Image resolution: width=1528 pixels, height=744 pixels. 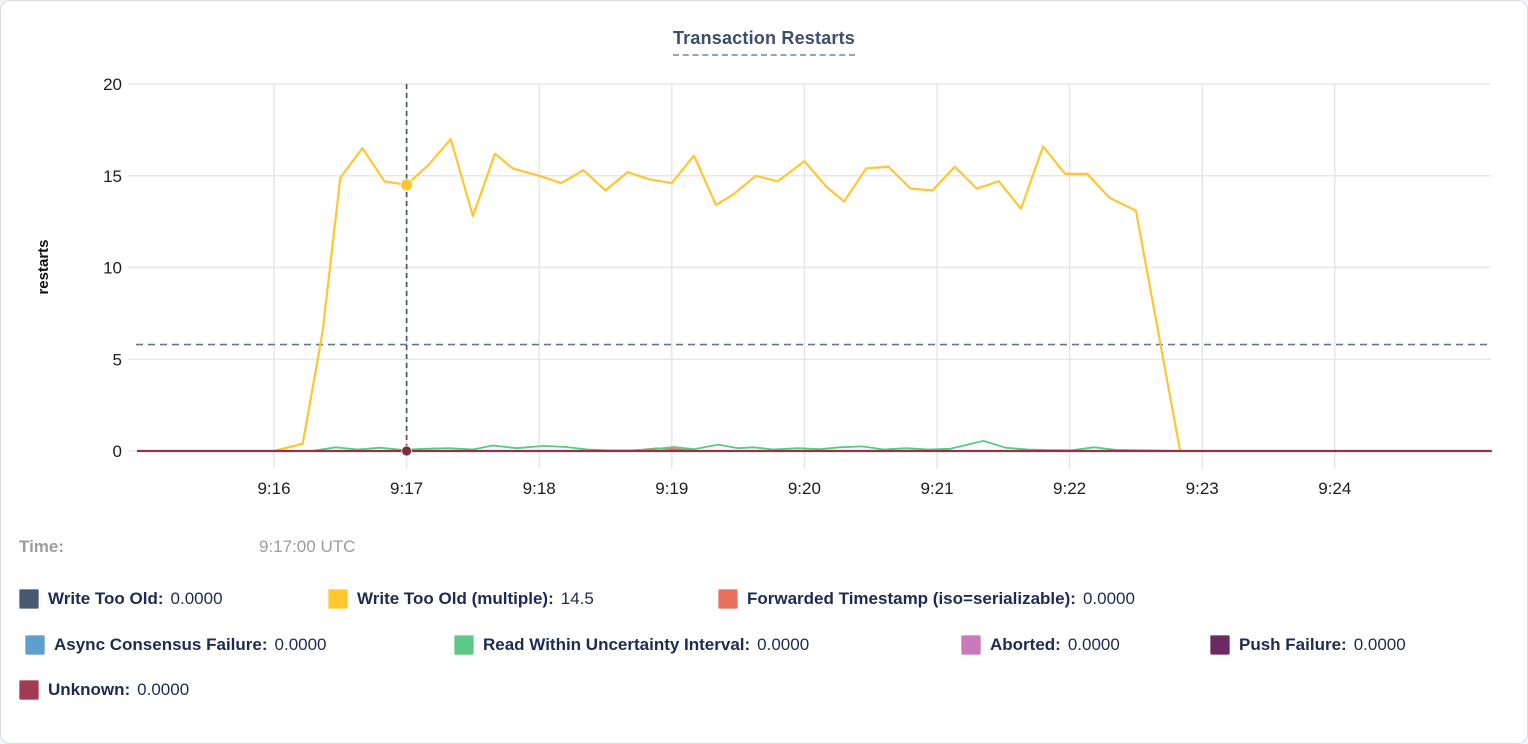 I want to click on legend-item-aborted: Aborted: 0.0000, so click(x=1040, y=645).